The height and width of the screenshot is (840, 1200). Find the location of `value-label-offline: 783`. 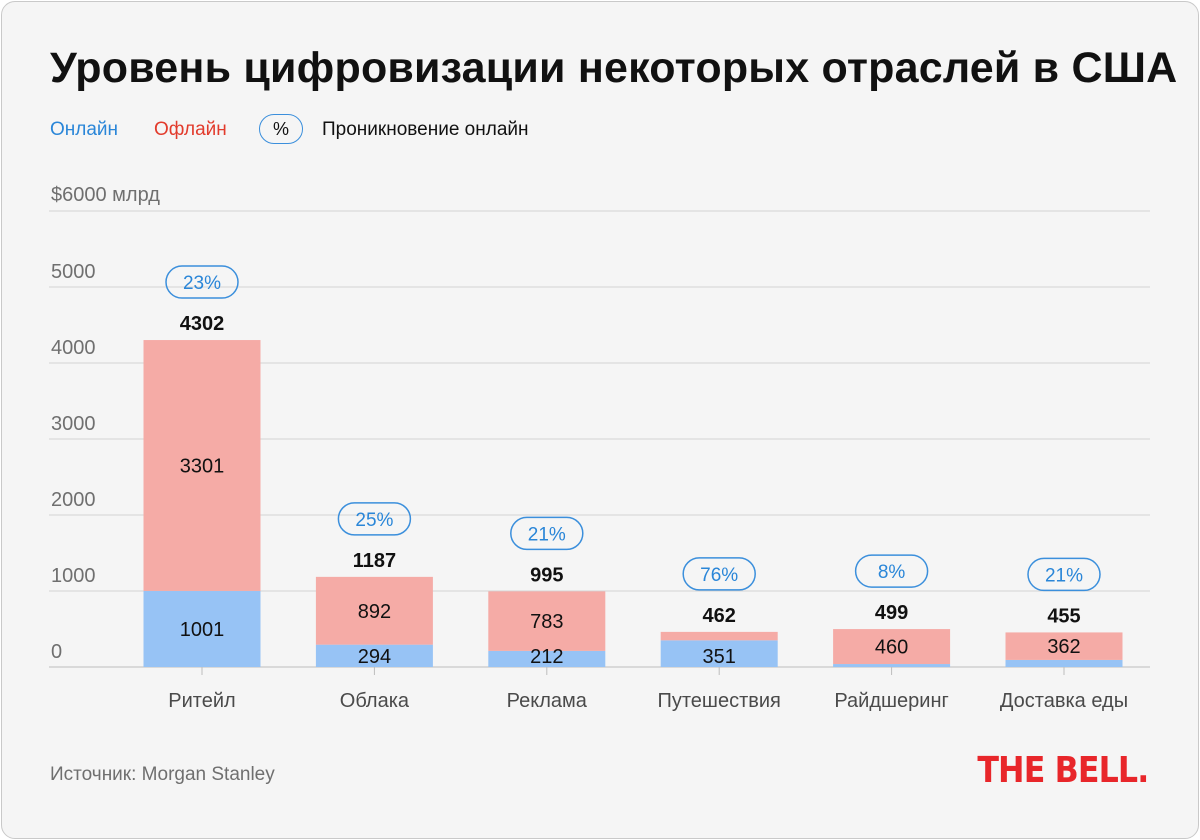

value-label-offline: 783 is located at coordinates (546, 622).